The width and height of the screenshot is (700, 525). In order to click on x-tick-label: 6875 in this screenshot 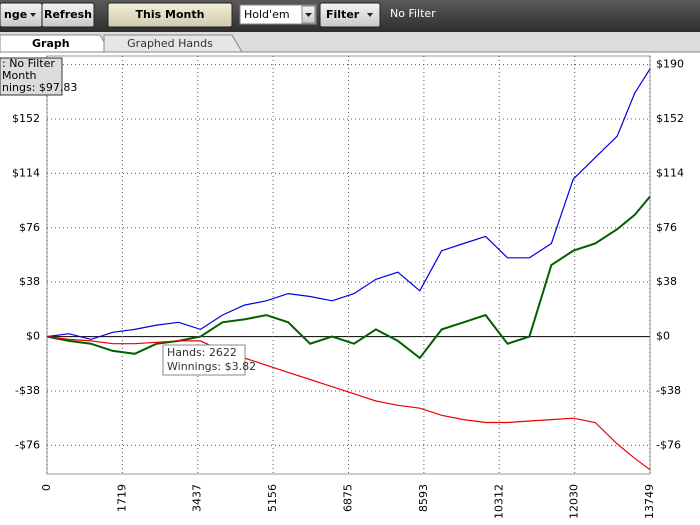, I will do `click(348, 498)`.